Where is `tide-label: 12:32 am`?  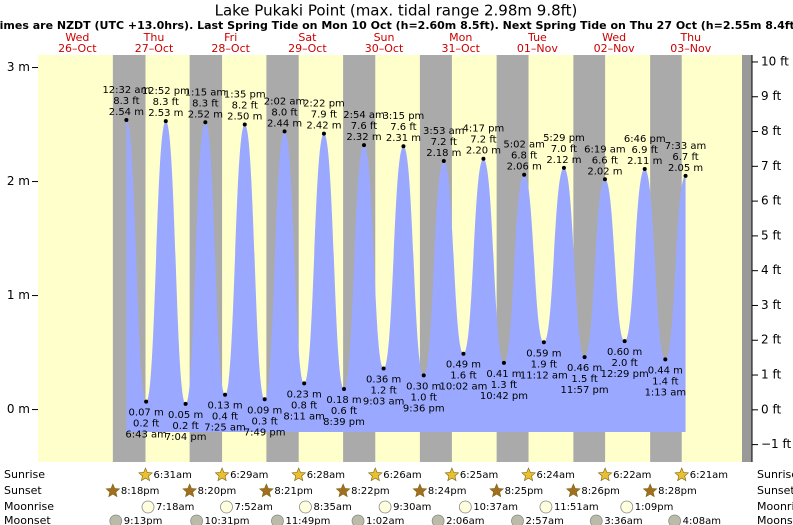
tide-label: 12:32 am is located at coordinates (126, 90).